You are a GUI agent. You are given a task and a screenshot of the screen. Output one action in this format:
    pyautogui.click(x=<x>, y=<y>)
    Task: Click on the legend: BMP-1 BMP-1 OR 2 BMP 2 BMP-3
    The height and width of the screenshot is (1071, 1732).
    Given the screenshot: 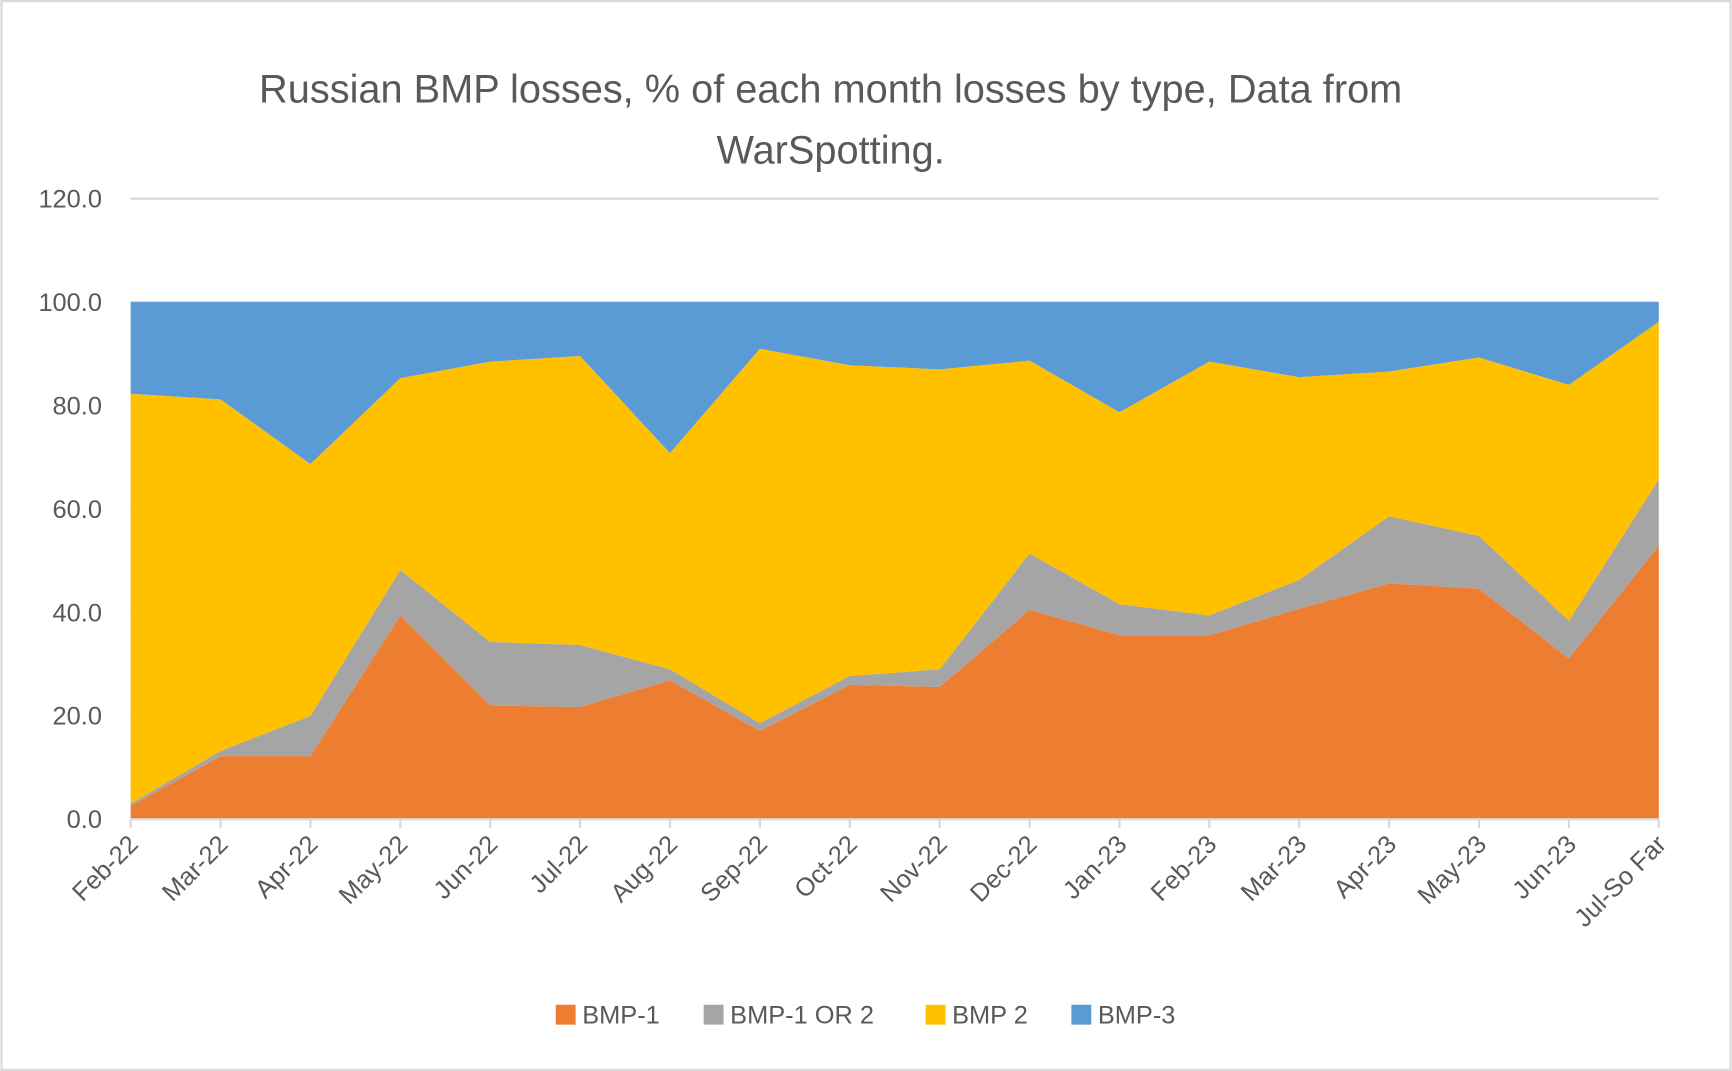 What is the action you would take?
    pyautogui.click(x=865, y=1016)
    